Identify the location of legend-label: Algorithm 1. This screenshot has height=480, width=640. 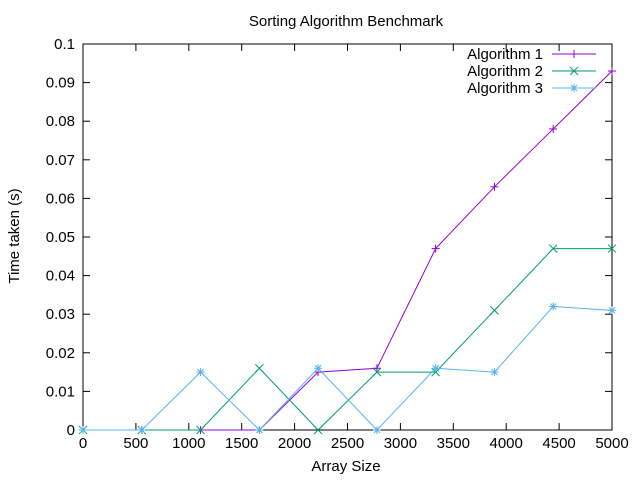
(505, 54).